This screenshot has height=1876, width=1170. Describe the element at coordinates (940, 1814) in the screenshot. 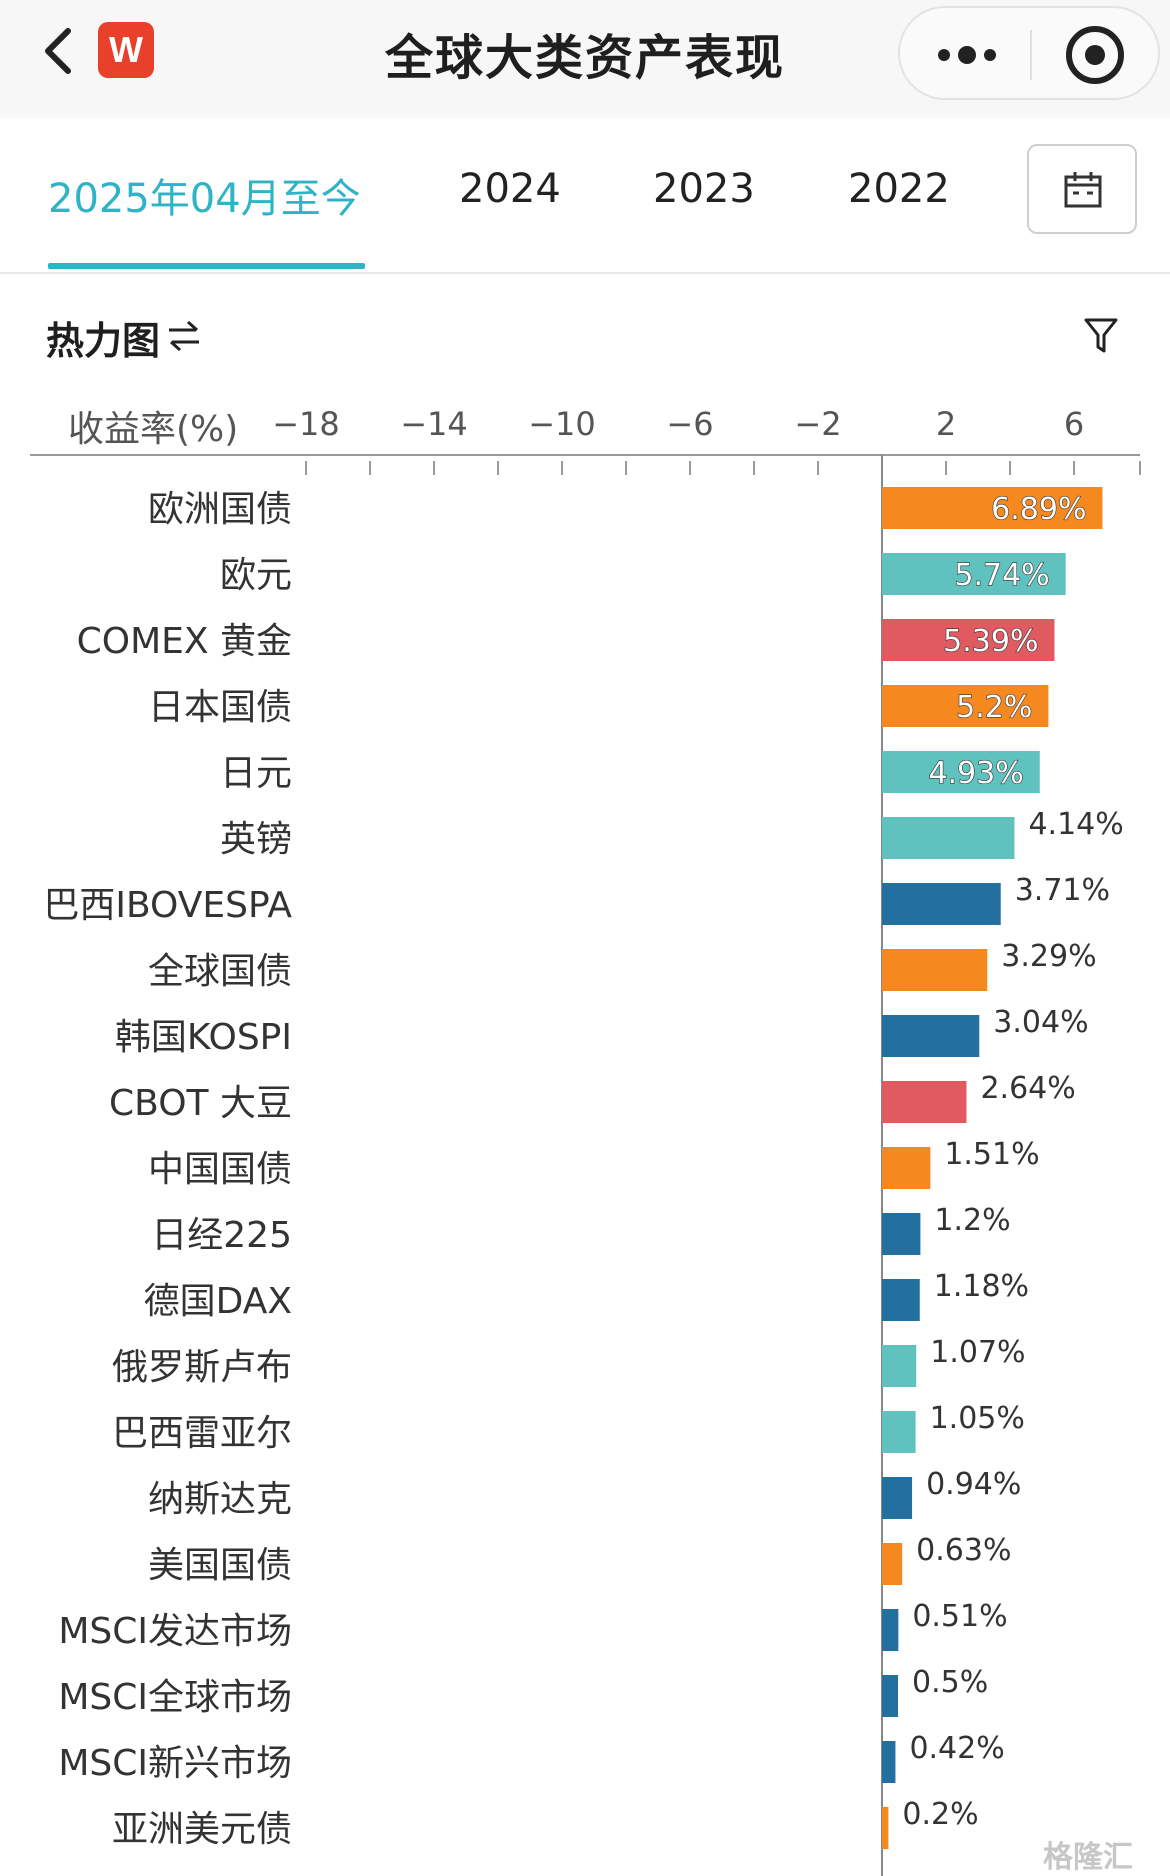

I see `data-label: 0.2%` at that location.